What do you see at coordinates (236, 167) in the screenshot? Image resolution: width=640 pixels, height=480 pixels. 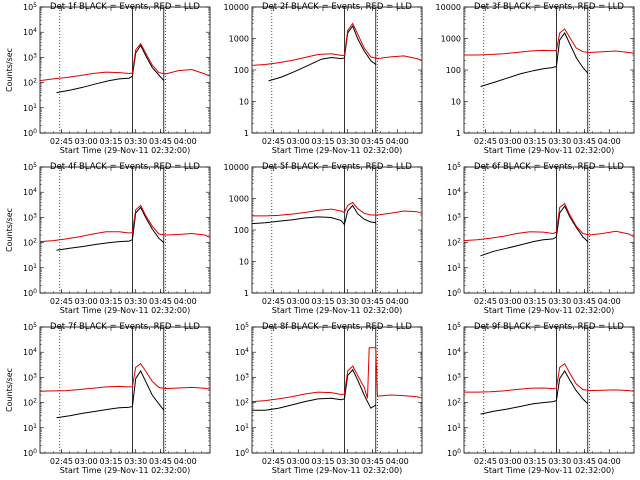 I see `y-tick-label: 10000` at bounding box center [236, 167].